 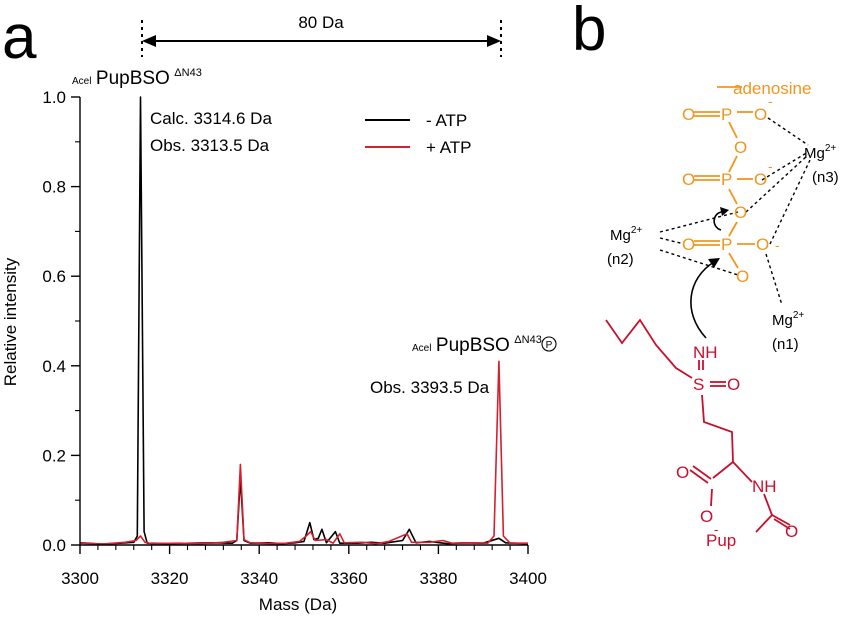 I want to click on y-axis-ticks: 0.0 0.2 0.4 0.6 0.8 1.0, so click(x=61, y=321).